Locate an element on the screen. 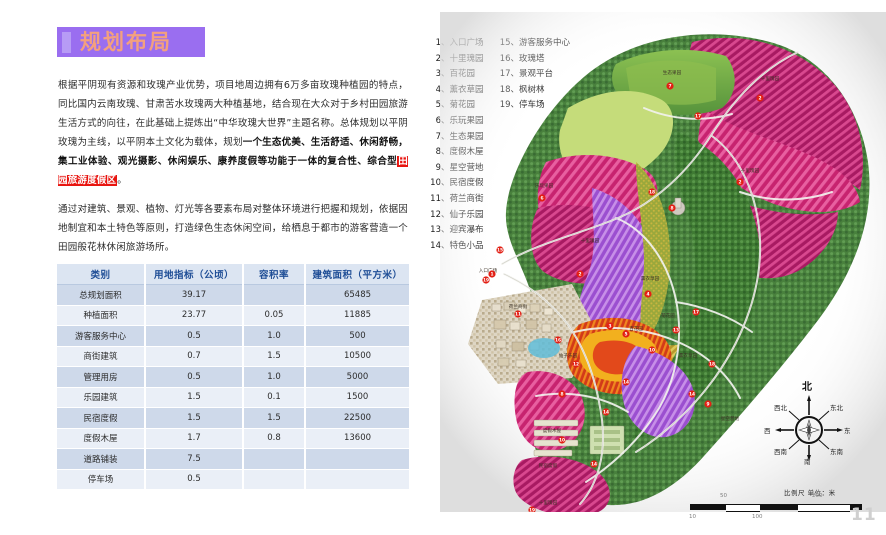 This screenshot has height=535, width=886. table-cell-far: 1.5 is located at coordinates (274, 356).